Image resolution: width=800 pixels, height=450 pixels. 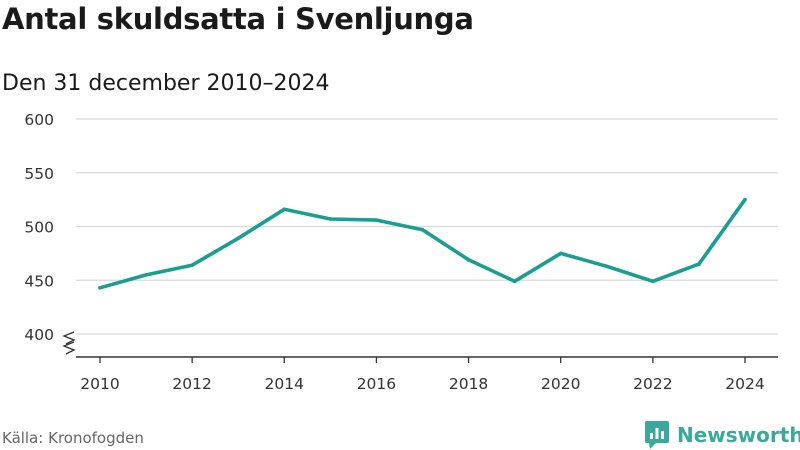 What do you see at coordinates (652, 384) in the screenshot?
I see `x-tick-label: 2022` at bounding box center [652, 384].